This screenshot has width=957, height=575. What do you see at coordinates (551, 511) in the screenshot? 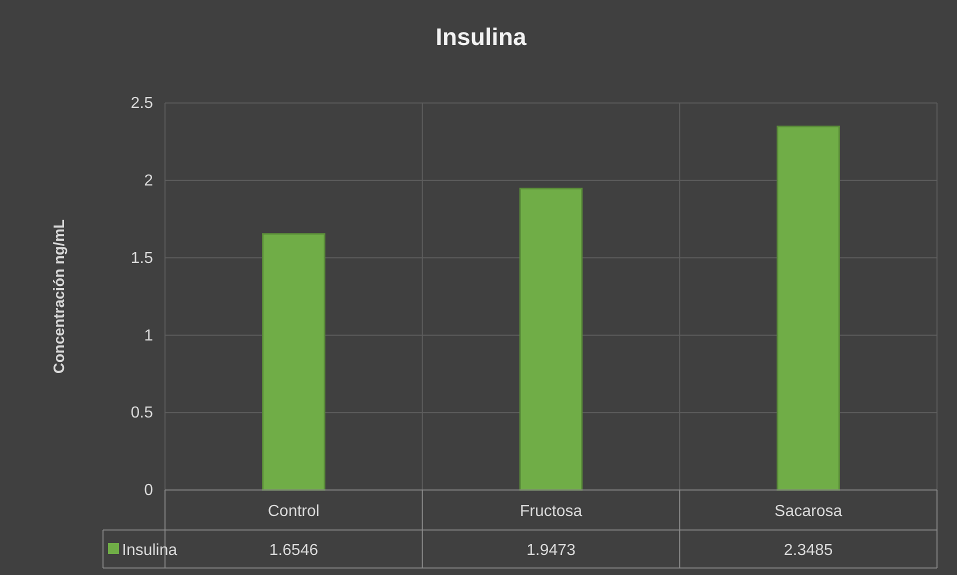
I see `x-tick-label: Fructosa` at bounding box center [551, 511].